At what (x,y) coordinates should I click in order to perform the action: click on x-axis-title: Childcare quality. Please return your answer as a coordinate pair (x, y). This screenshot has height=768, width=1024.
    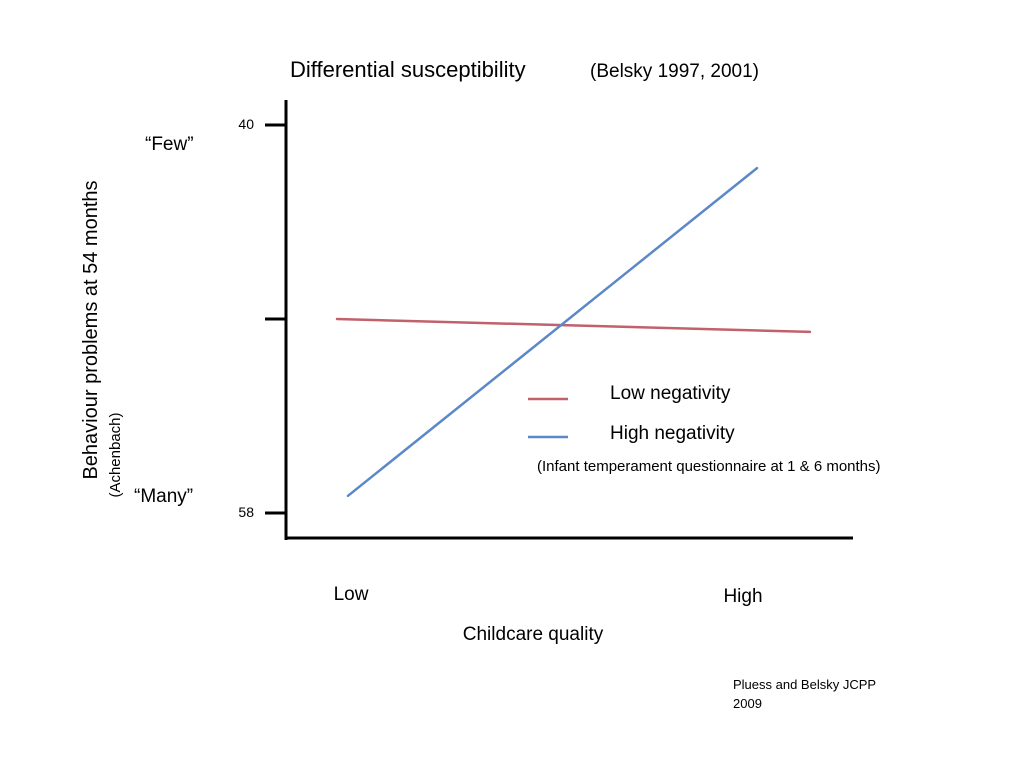
    Looking at the image, I should click on (533, 634).